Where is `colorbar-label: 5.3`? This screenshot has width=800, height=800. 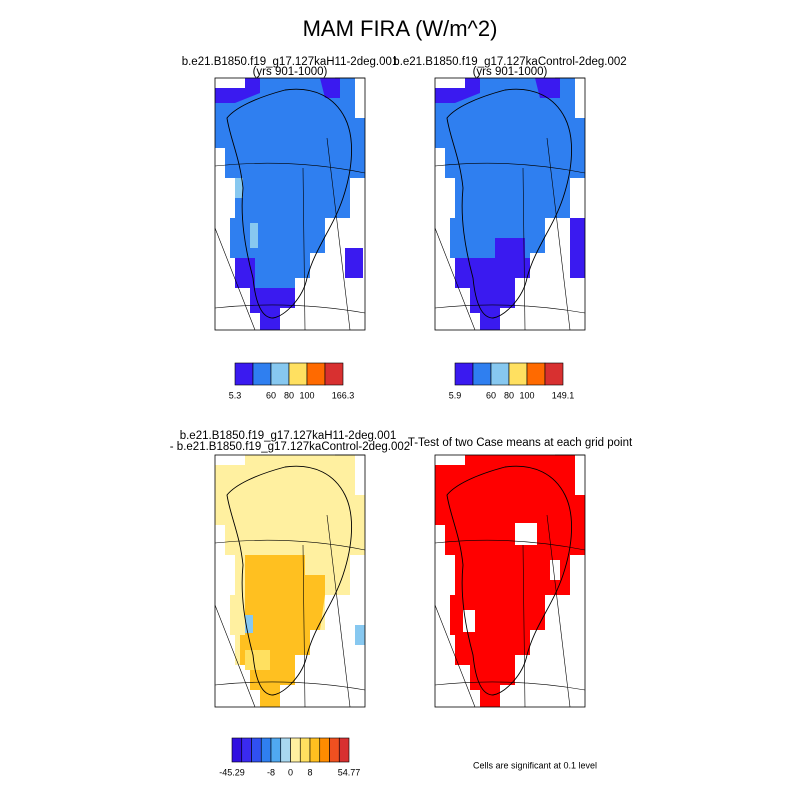 colorbar-label: 5.3 is located at coordinates (235, 395).